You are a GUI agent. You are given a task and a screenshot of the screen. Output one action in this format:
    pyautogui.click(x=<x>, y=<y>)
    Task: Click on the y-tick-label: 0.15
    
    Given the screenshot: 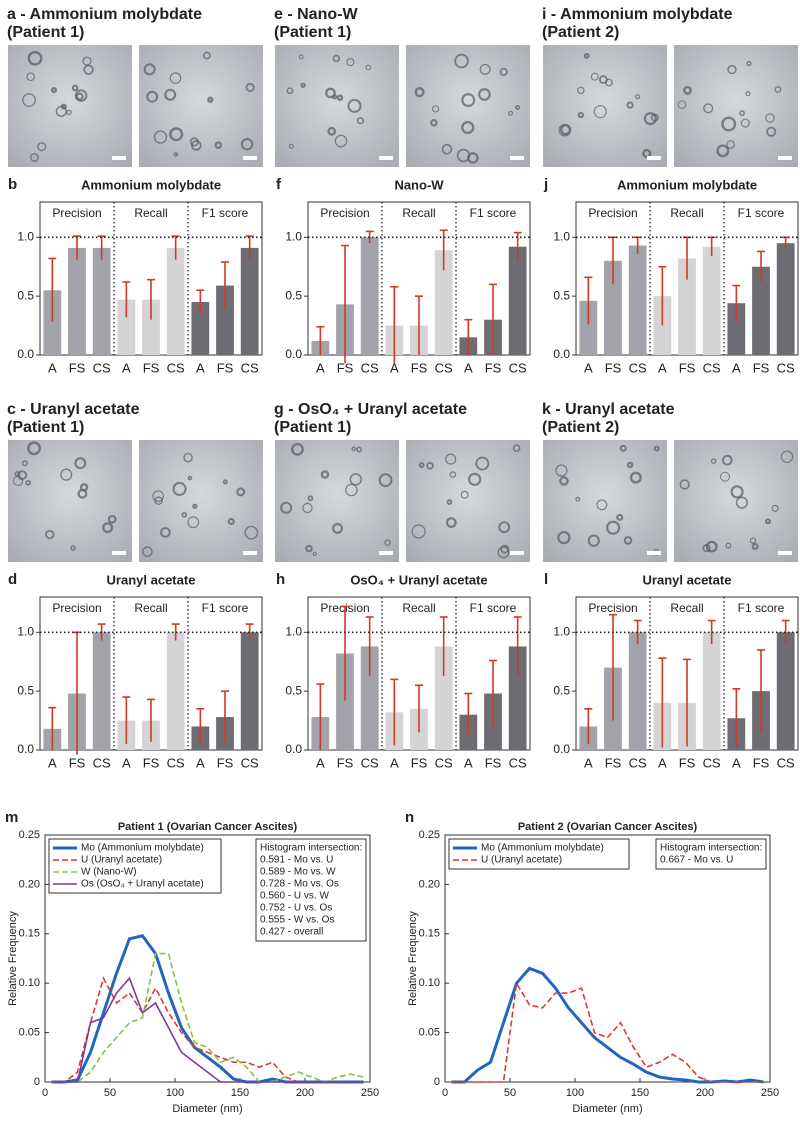 What is the action you would take?
    pyautogui.click(x=29, y=934)
    